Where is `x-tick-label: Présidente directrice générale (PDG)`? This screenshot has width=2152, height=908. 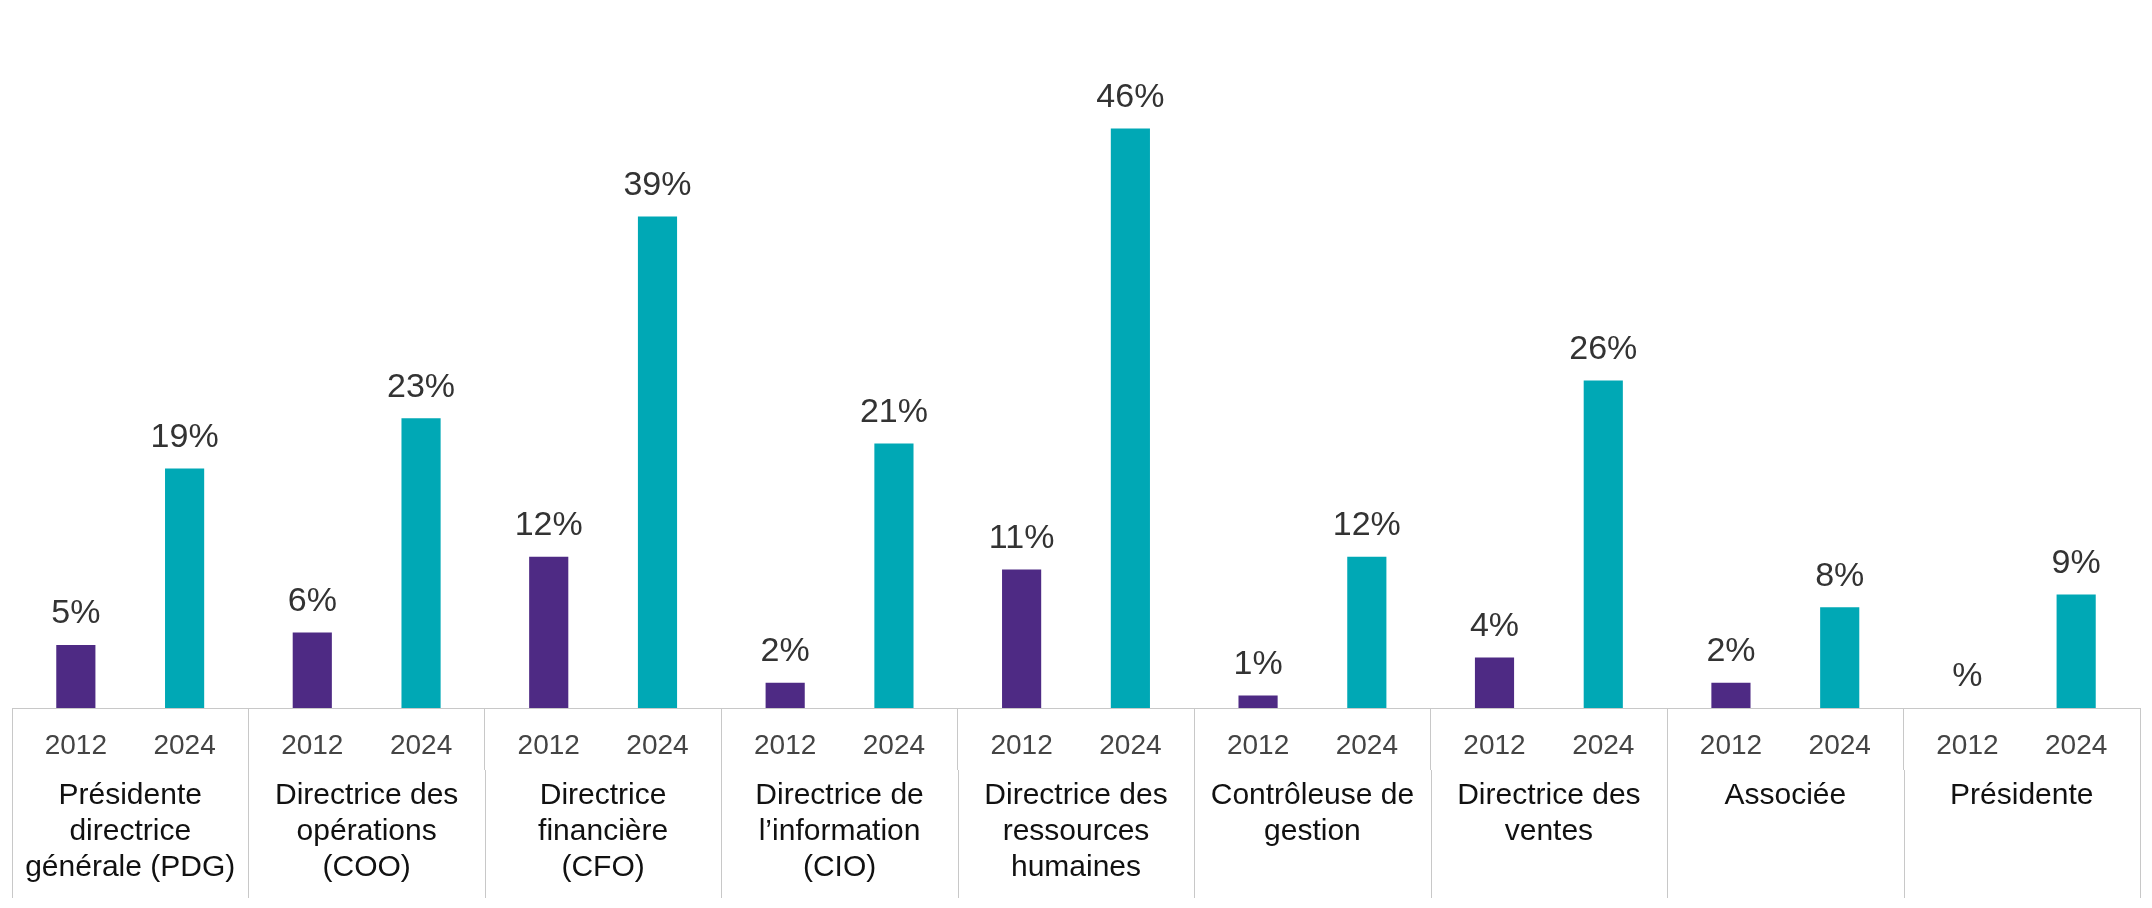
x-tick-label: Présidente directrice générale (PDG) is located at coordinates (130, 830).